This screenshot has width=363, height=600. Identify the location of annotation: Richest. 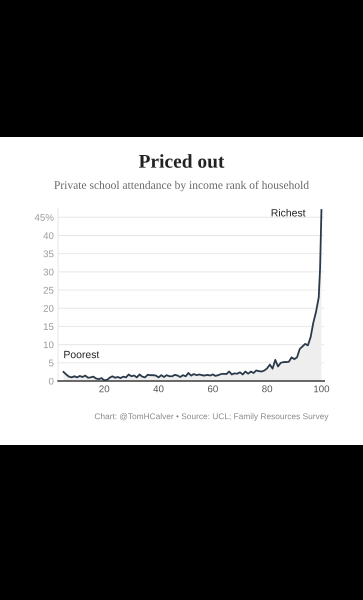
(289, 212).